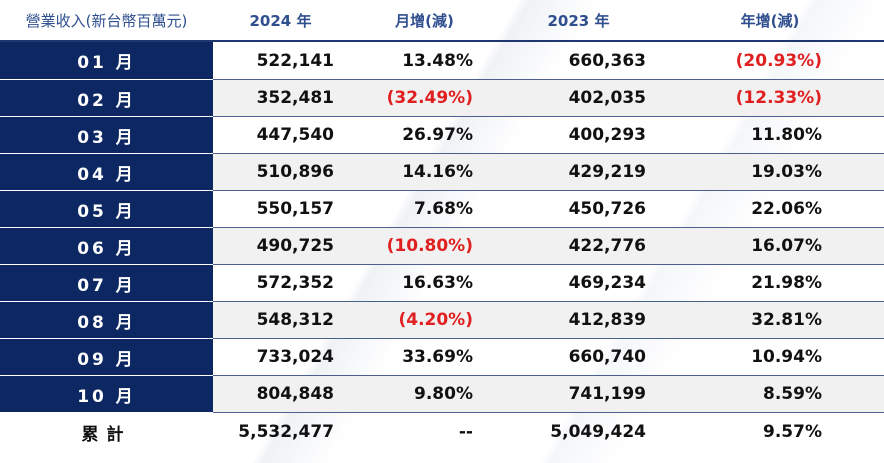 This screenshot has width=884, height=463. What do you see at coordinates (280, 135) in the screenshot?
I see `revenue-2024-cell: 447,540` at bounding box center [280, 135].